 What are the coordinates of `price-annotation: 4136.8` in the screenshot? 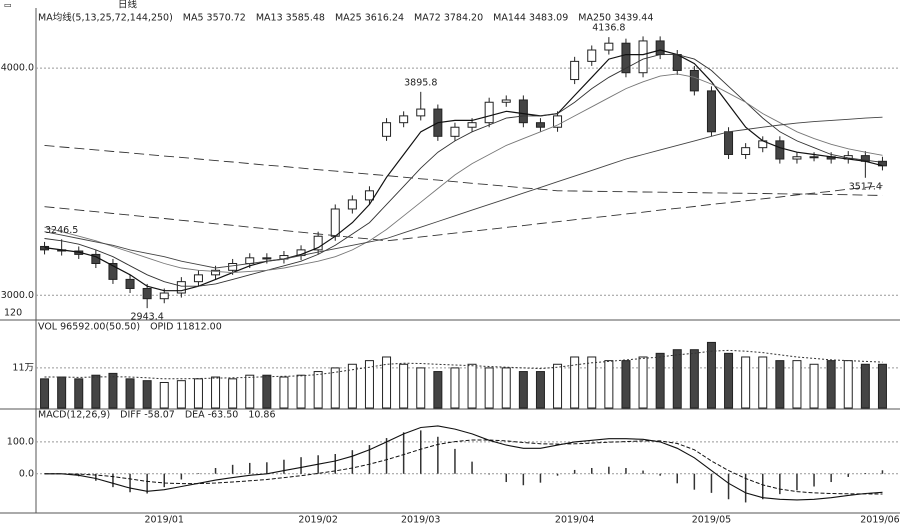 It's located at (608, 28).